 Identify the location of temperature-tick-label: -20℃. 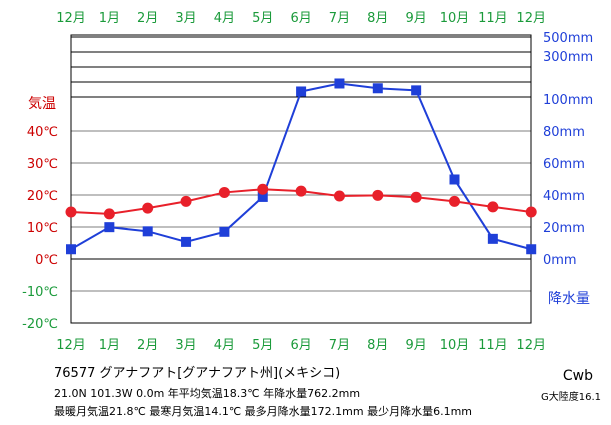
(40, 324).